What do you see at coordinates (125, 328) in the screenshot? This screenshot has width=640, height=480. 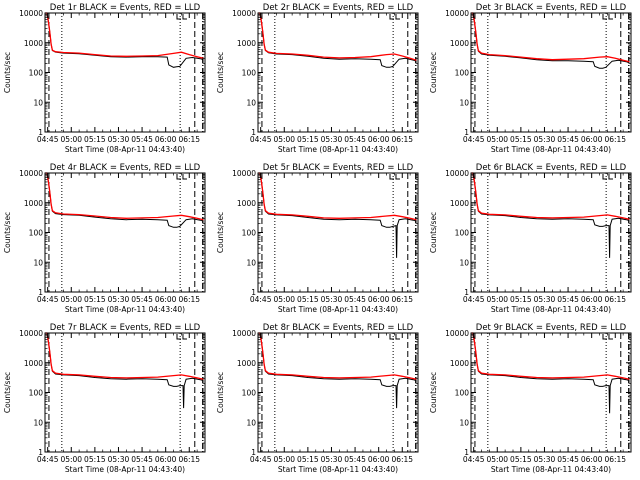 I see `chart-title: Det 7r BLACK = Events, RED = LLD` at bounding box center [125, 328].